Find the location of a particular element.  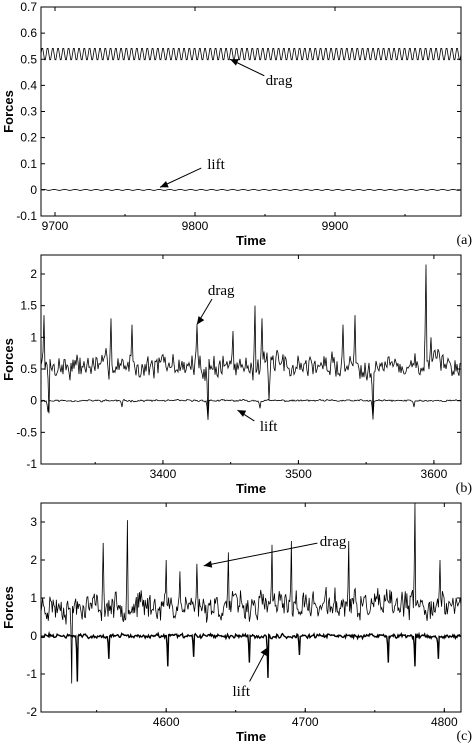

y-tick-label: 0.3 is located at coordinates (28, 112).